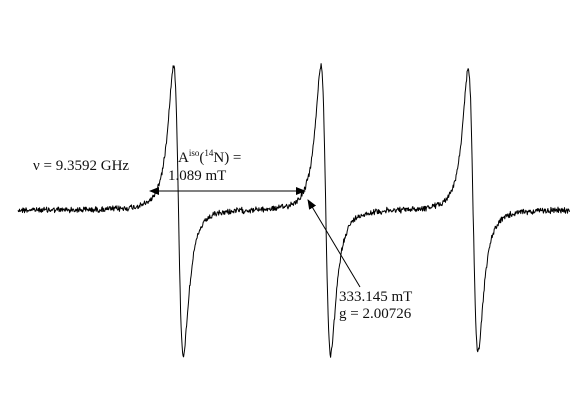 The width and height of the screenshot is (570, 412). What do you see at coordinates (194, 153) in the screenshot?
I see `hyperfine-iso-superscript: iso` at bounding box center [194, 153].